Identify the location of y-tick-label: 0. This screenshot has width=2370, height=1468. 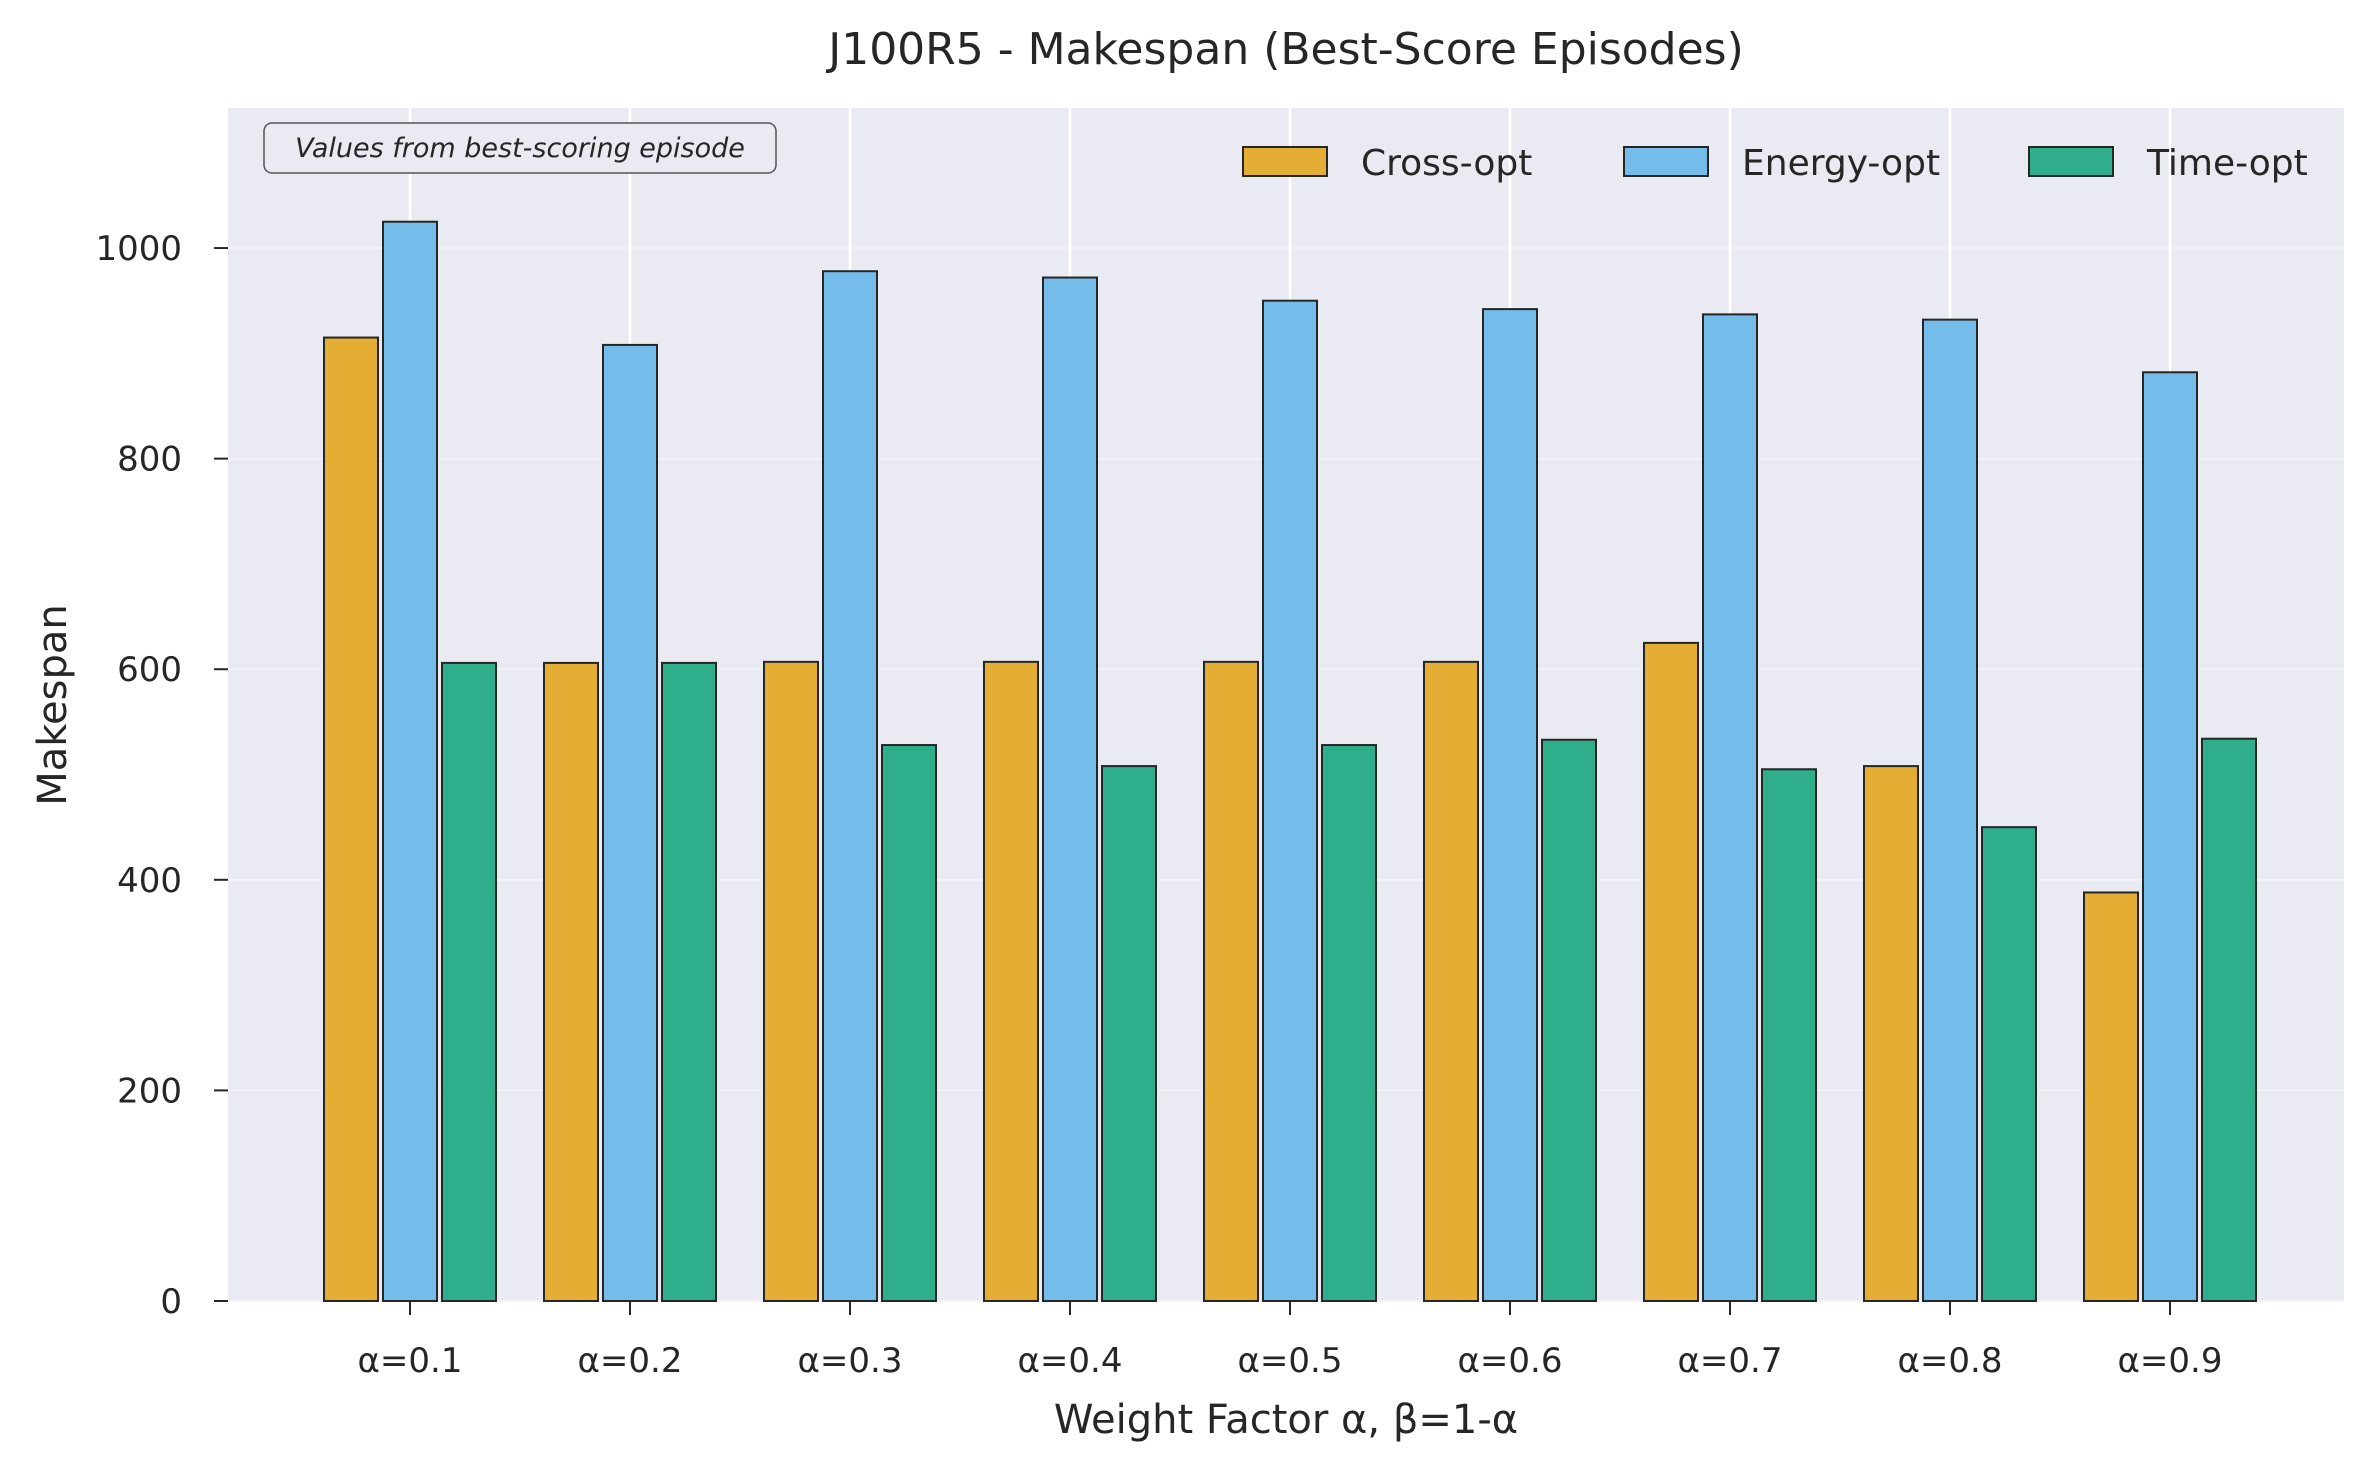
(171, 1302).